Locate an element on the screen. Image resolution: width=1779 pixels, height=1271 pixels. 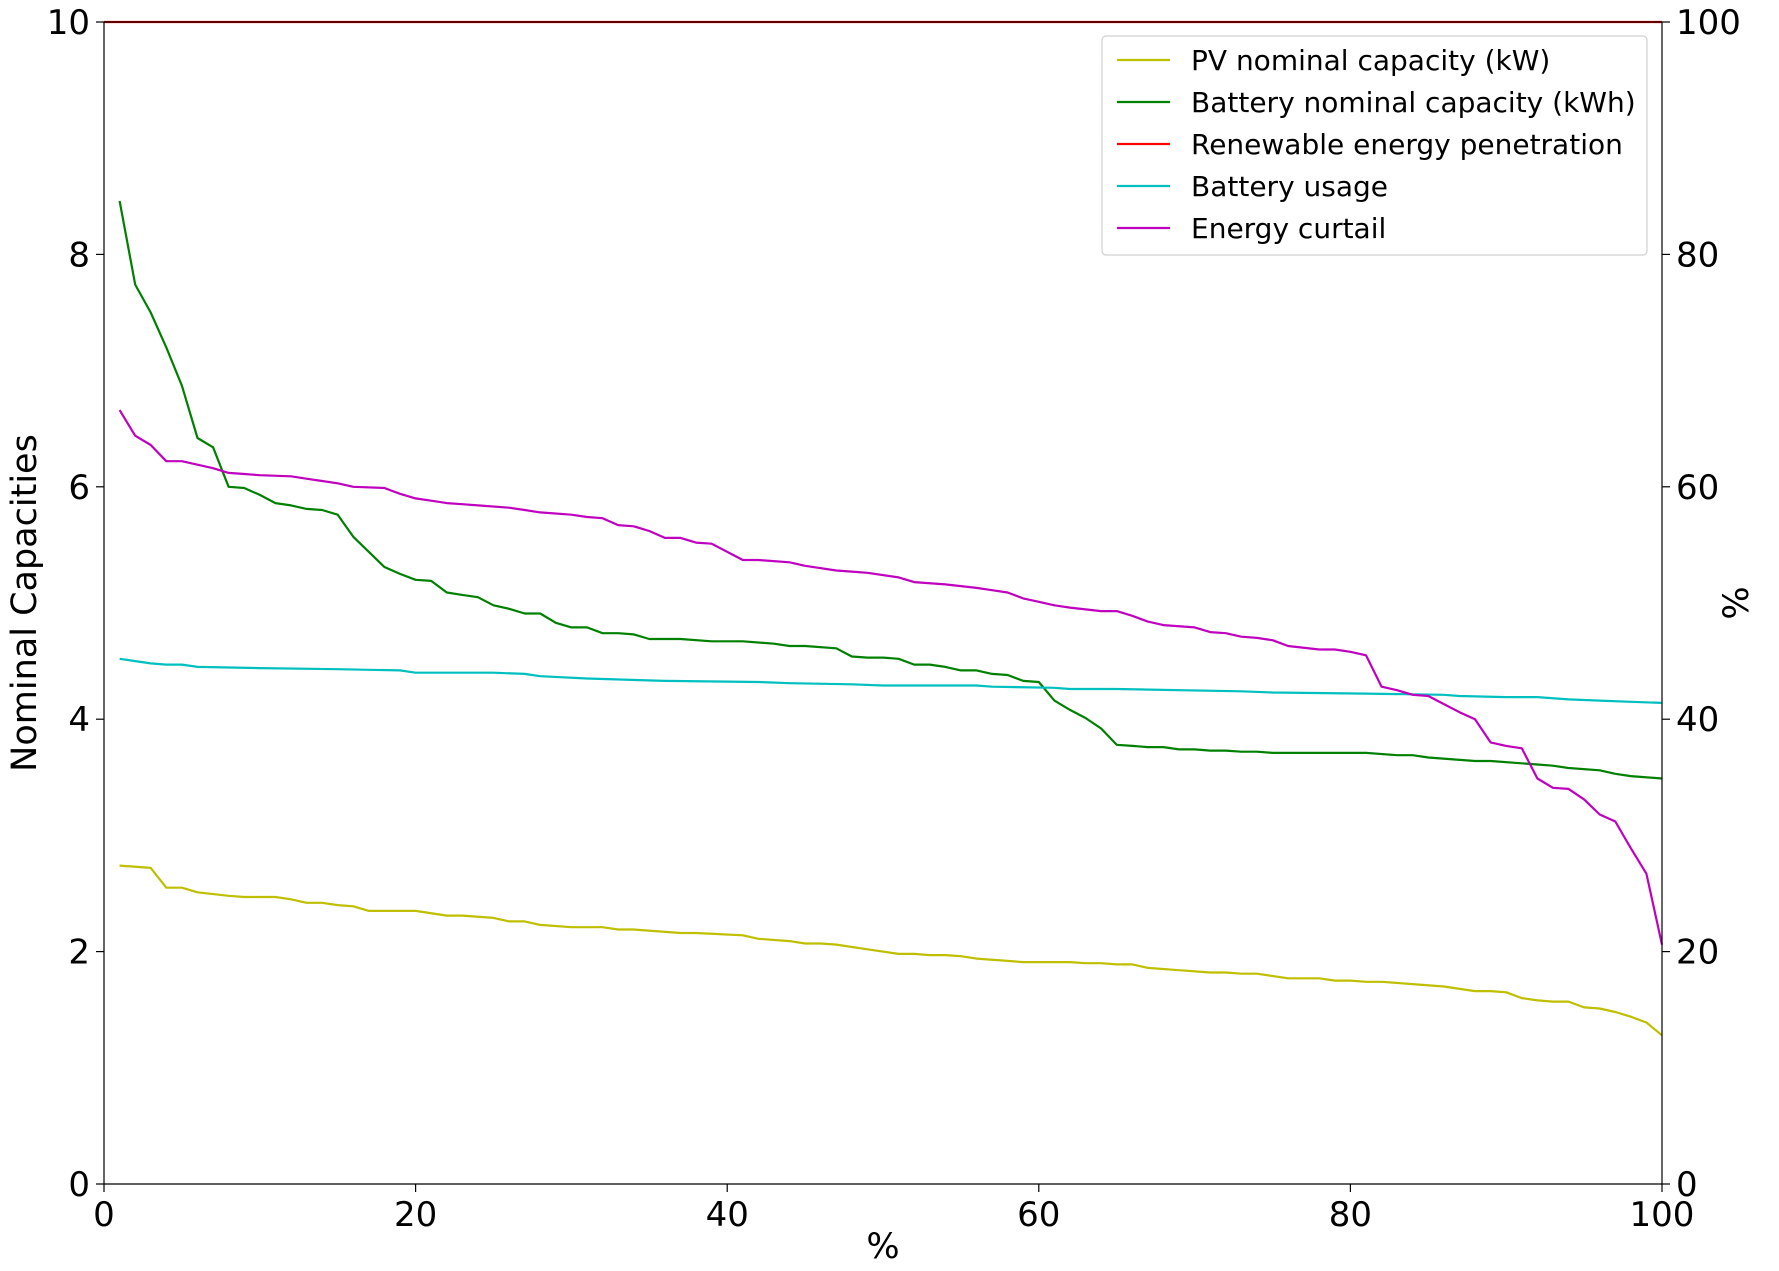
legend-label-2: Renewable energy penetration is located at coordinates (1407, 144).